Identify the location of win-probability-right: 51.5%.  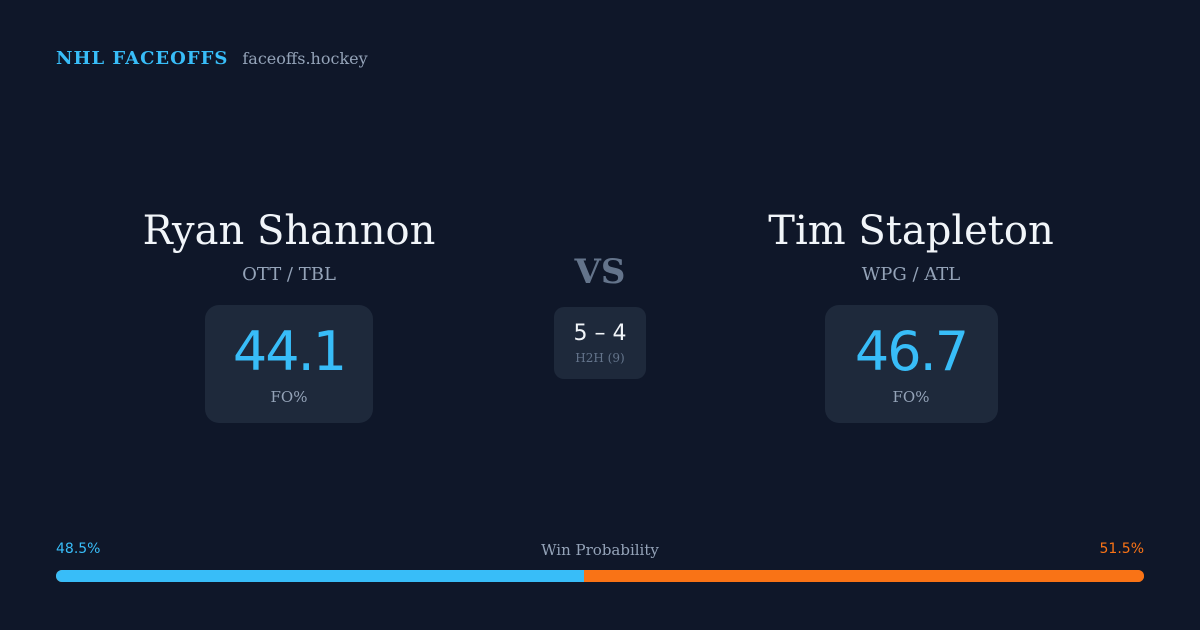
(1121, 549).